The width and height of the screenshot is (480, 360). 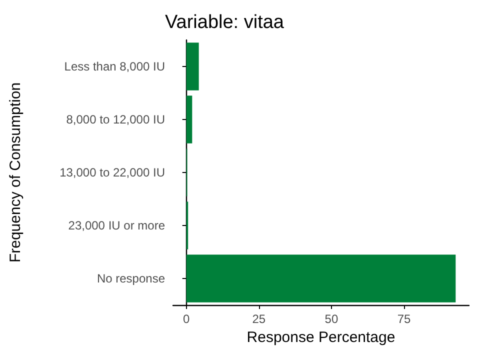 I want to click on y-axis-title: Frequency of Consumption, so click(x=15, y=172).